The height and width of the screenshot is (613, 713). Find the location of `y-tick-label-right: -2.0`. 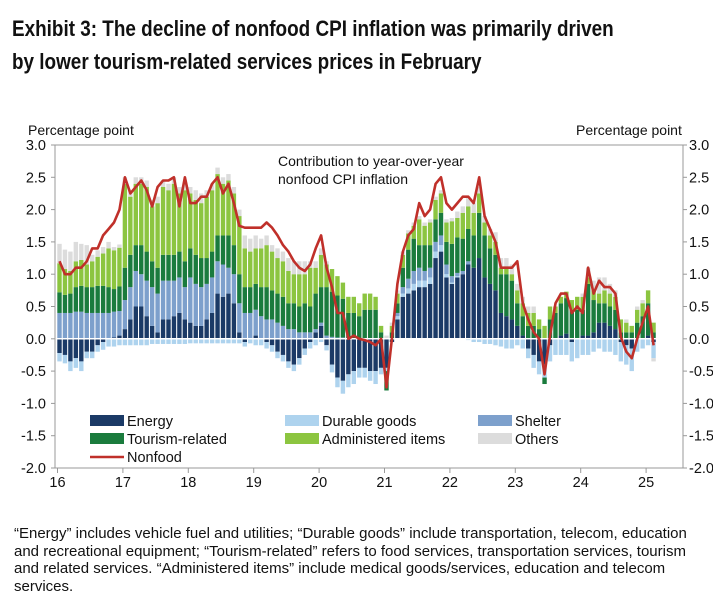

y-tick-label-right: -2.0 is located at coordinates (701, 469).